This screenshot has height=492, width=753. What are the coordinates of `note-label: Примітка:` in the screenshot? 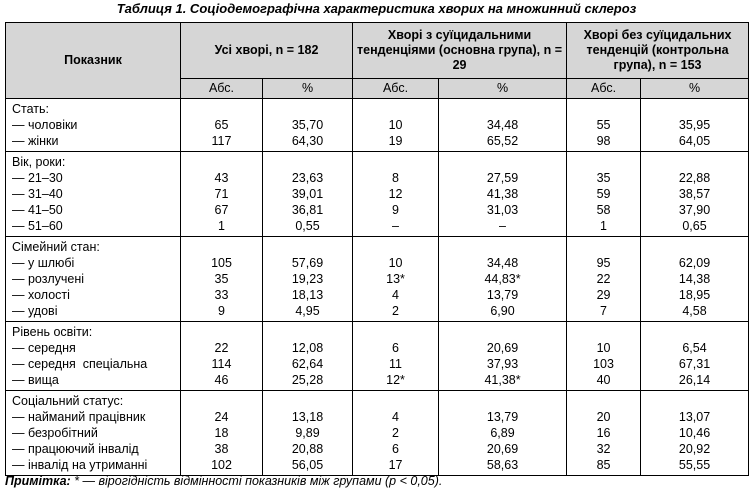 It's located at (38, 481).